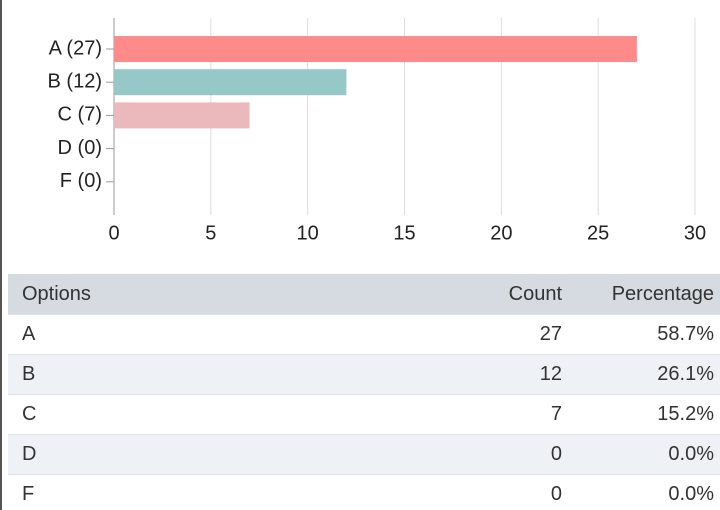  I want to click on table-row: F 0 0.0%, so click(364, 492).